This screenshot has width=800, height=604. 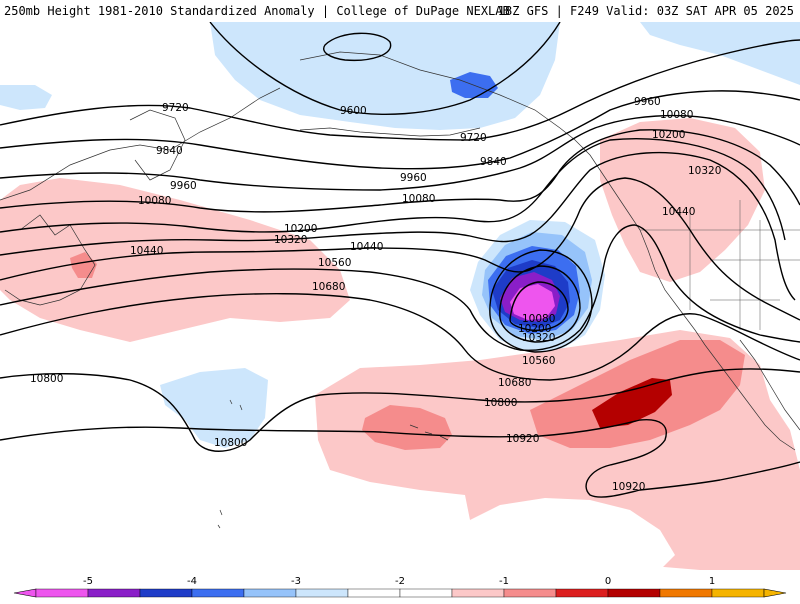 What do you see at coordinates (538, 338) in the screenshot?
I see `label-10320-low: 10320` at bounding box center [538, 338].